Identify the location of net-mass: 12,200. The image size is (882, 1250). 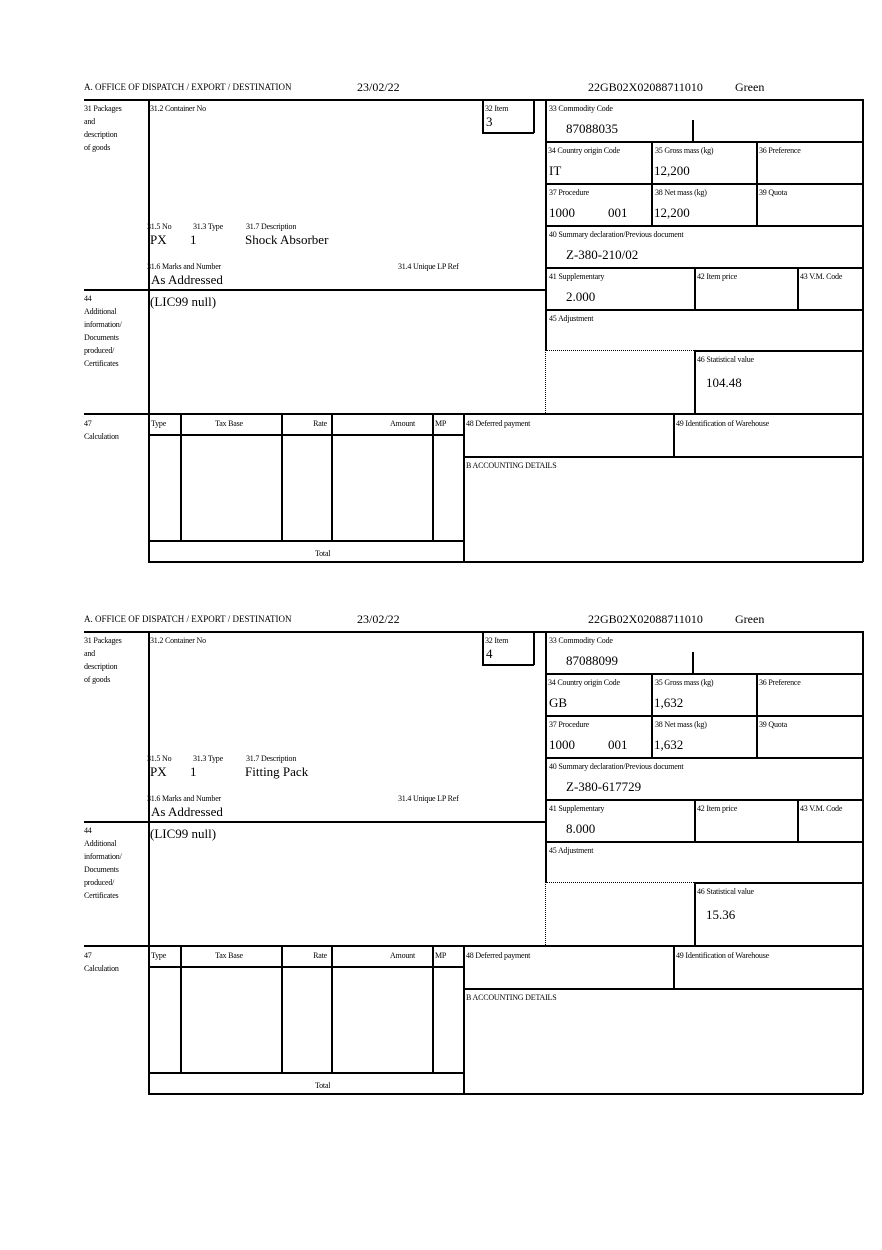
(672, 212).